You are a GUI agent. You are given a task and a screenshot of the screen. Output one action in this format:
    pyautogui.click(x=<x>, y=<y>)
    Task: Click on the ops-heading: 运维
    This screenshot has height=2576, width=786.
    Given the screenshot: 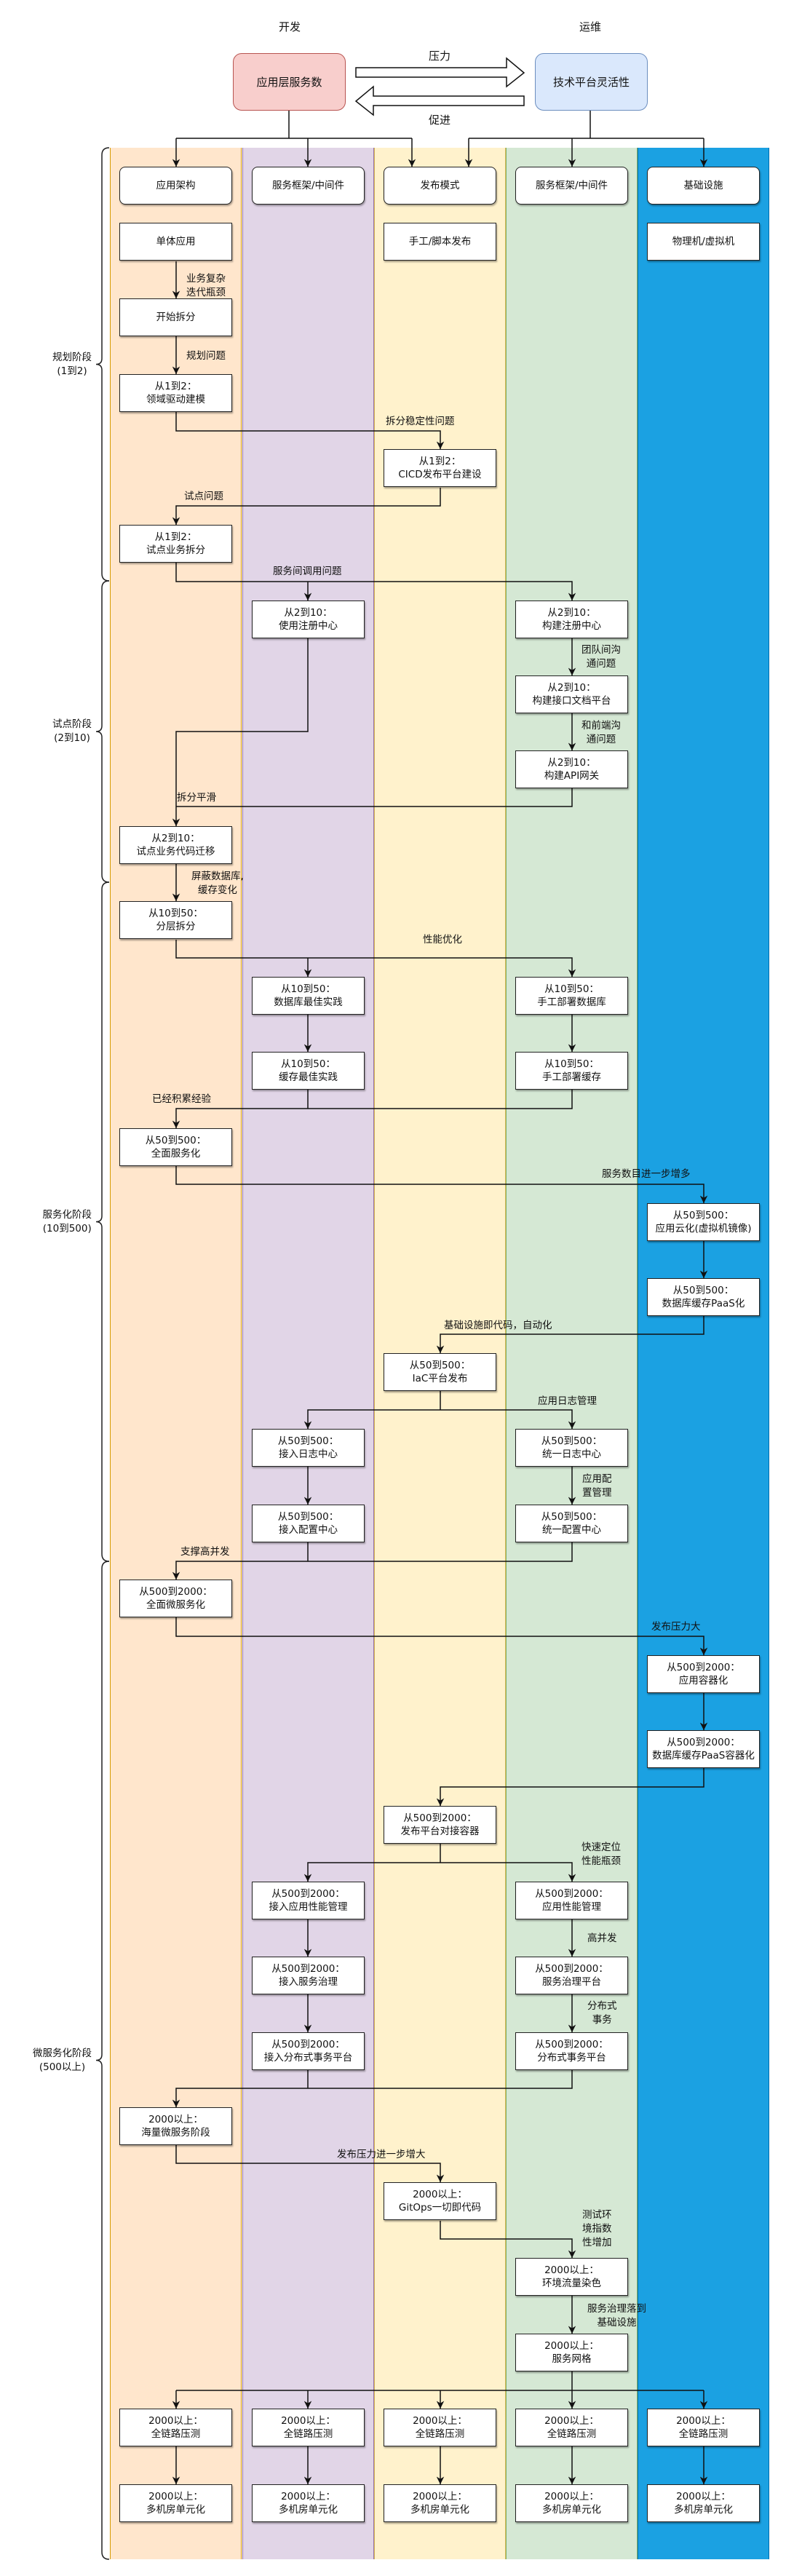 What is the action you would take?
    pyautogui.click(x=590, y=26)
    